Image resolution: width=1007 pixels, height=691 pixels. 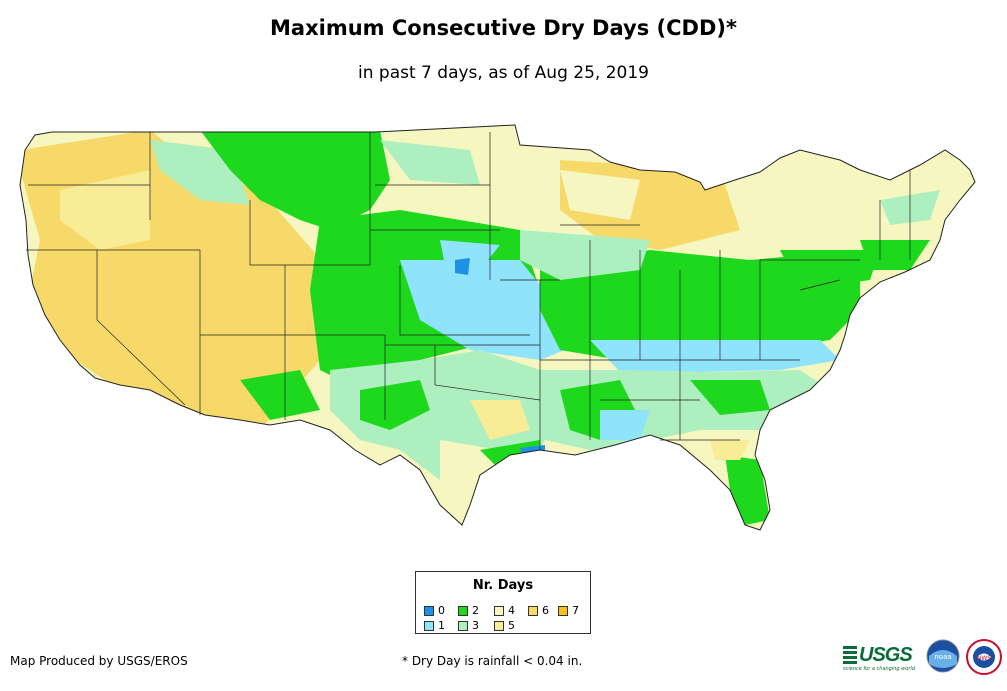 I want to click on legend-title: Nr. Days, so click(x=503, y=585).